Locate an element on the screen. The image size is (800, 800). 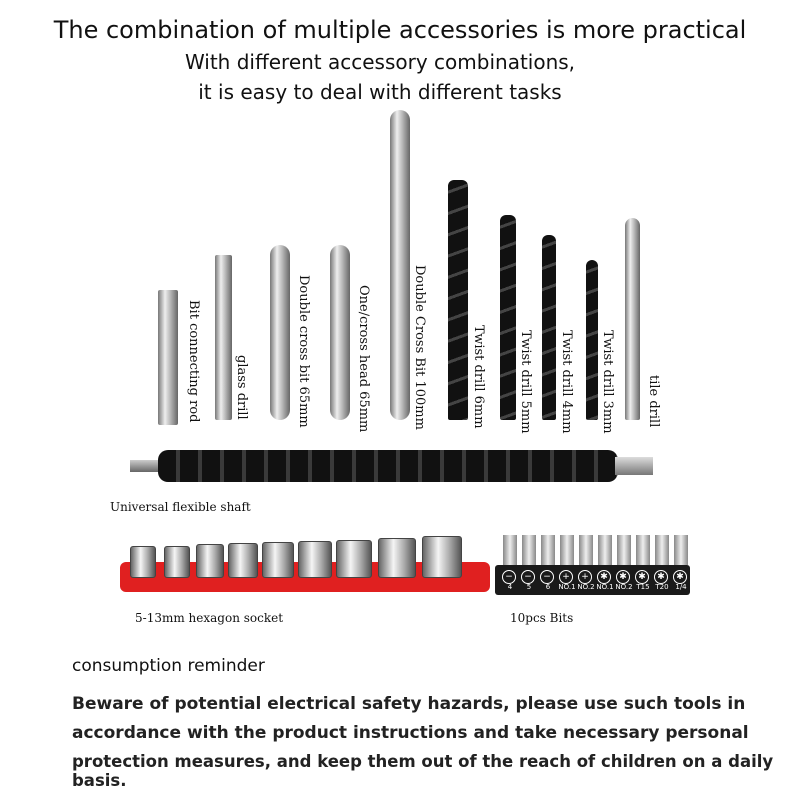
bit-size-label: 1/4 is located at coordinates (681, 587).